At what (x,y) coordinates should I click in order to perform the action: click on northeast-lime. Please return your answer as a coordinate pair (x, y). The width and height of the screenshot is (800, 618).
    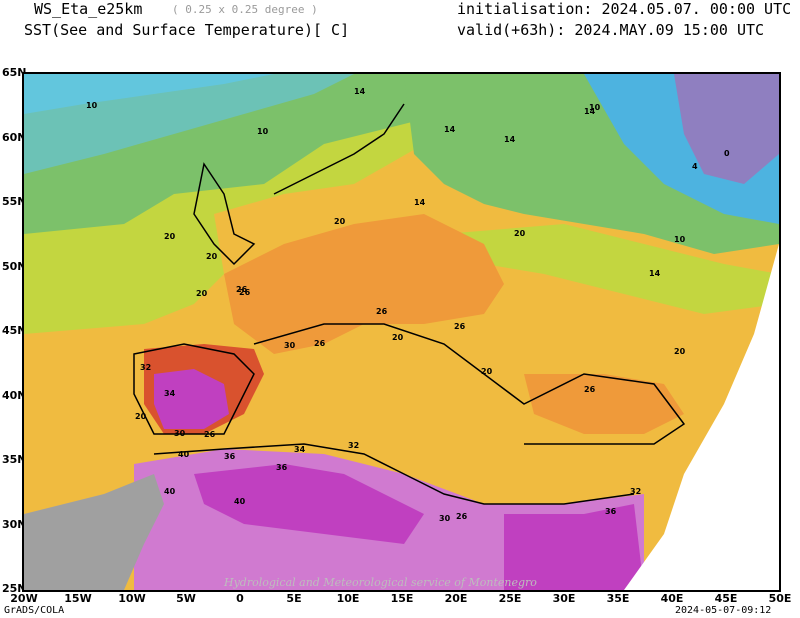
    Looking at the image, I should click on (611, 269).